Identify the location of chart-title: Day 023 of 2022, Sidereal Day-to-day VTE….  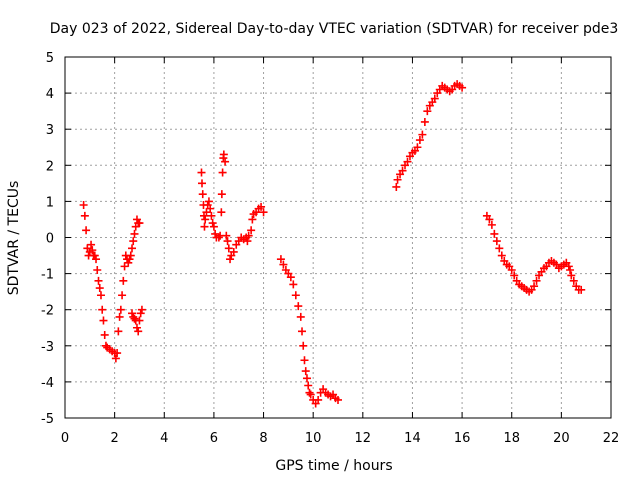
(334, 29).